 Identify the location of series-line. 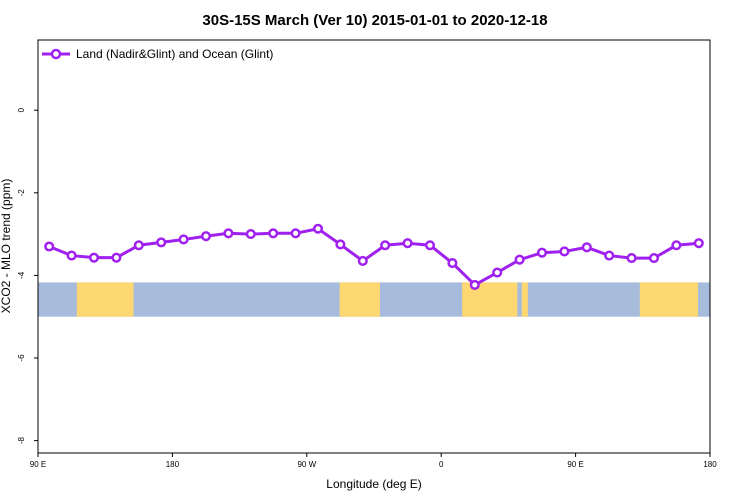
(373, 257).